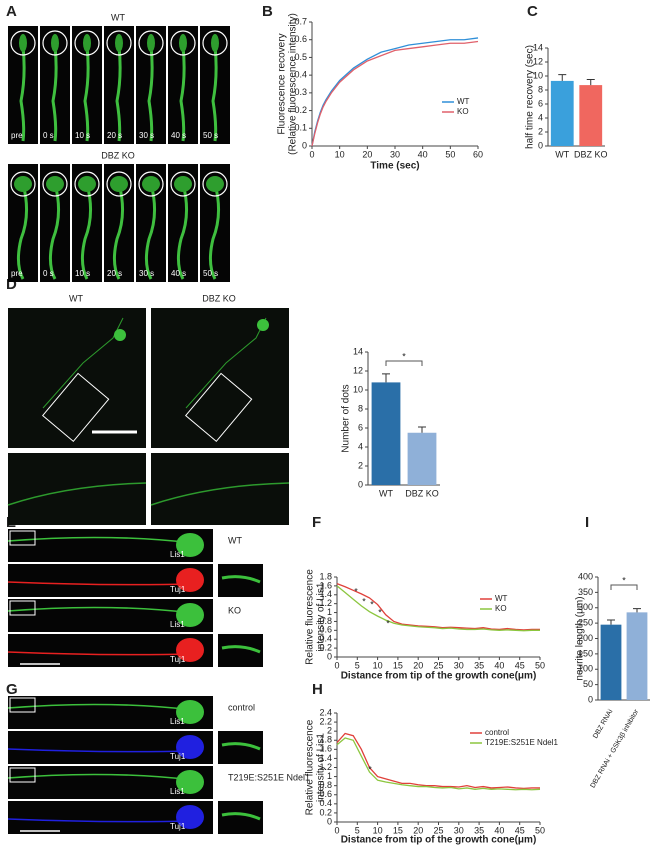 The width and height of the screenshot is (665, 858). What do you see at coordinates (585, 576) in the screenshot?
I see `y-tick-label: 400` at bounding box center [585, 576].